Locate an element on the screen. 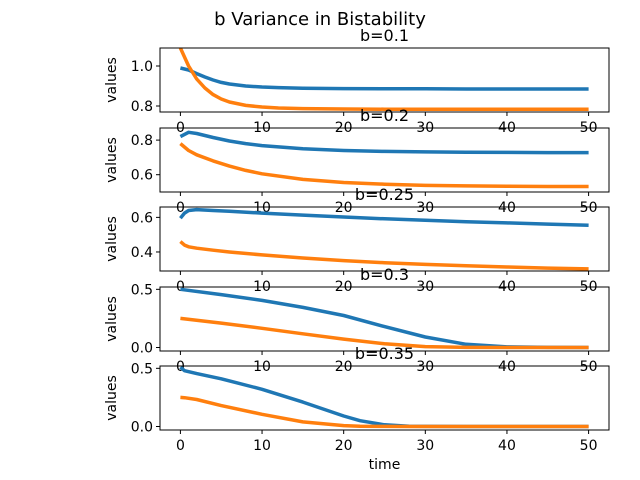  y-tick-label: 0.4 is located at coordinates (142, 253).